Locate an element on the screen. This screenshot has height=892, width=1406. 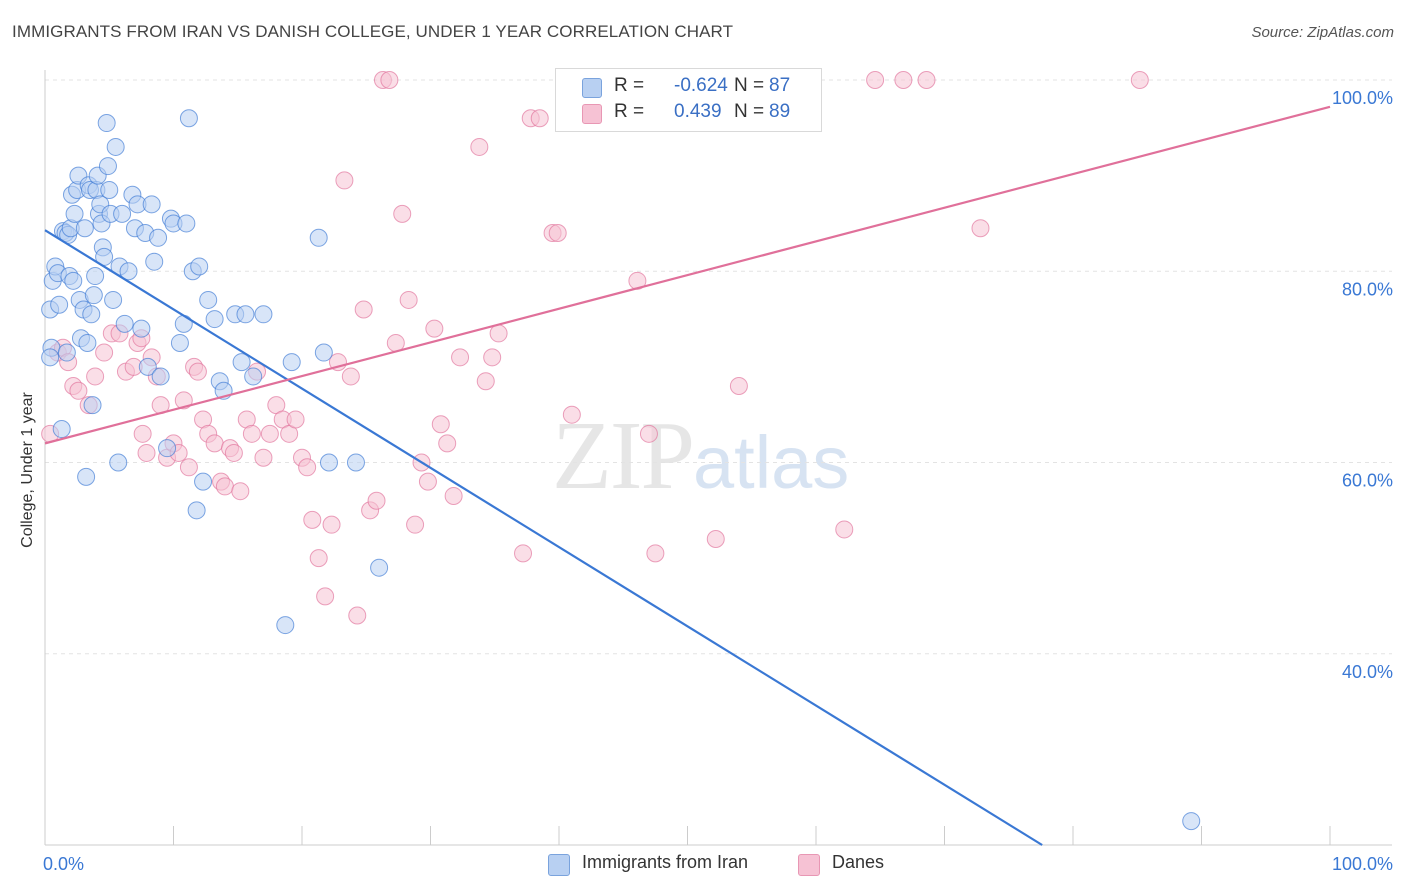
y-tick-label: 40.0% is located at coordinates (1367, 672).